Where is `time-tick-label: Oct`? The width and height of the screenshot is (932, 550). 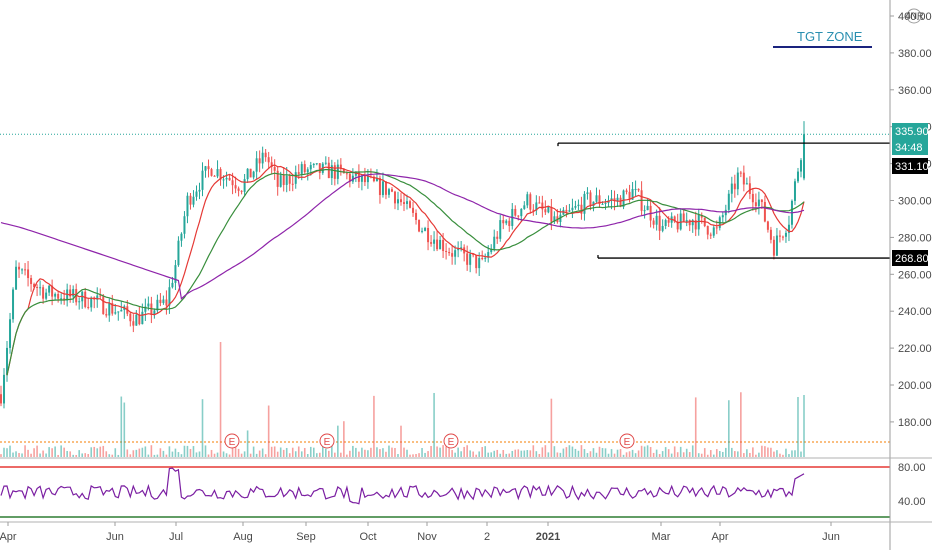
time-tick-label: Oct is located at coordinates (367, 537).